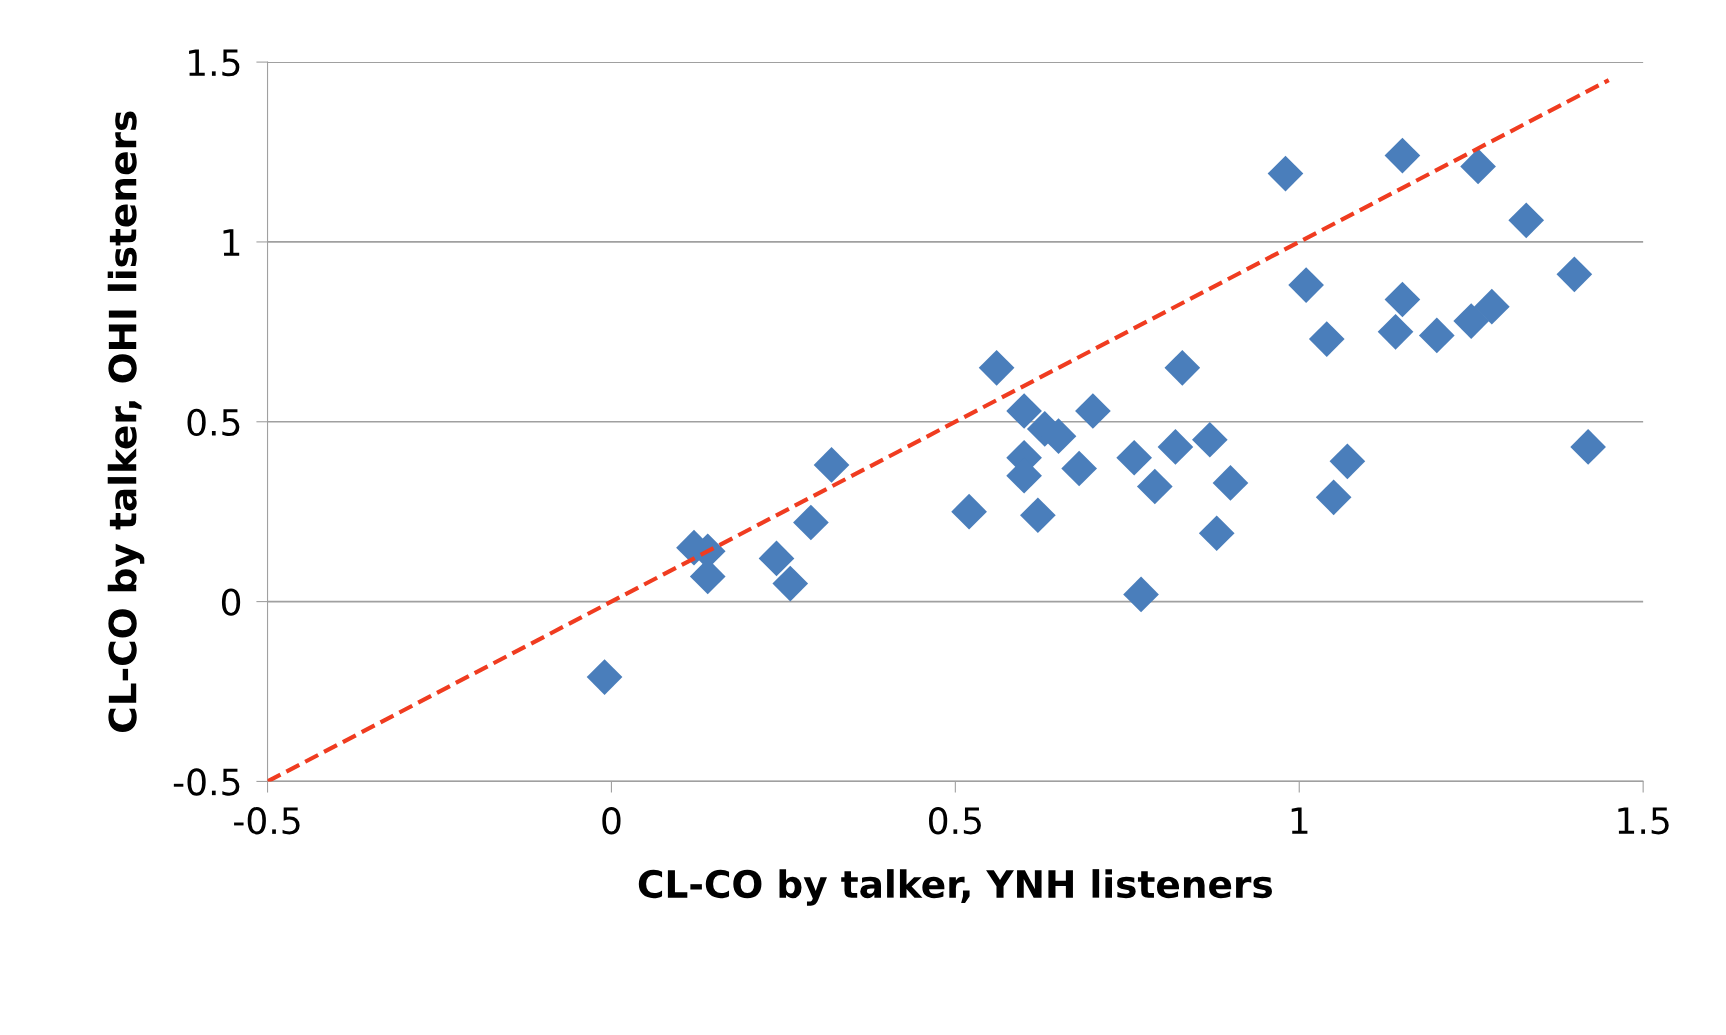  Describe the element at coordinates (611, 821) in the screenshot. I see `x-tick-label: 0` at that location.